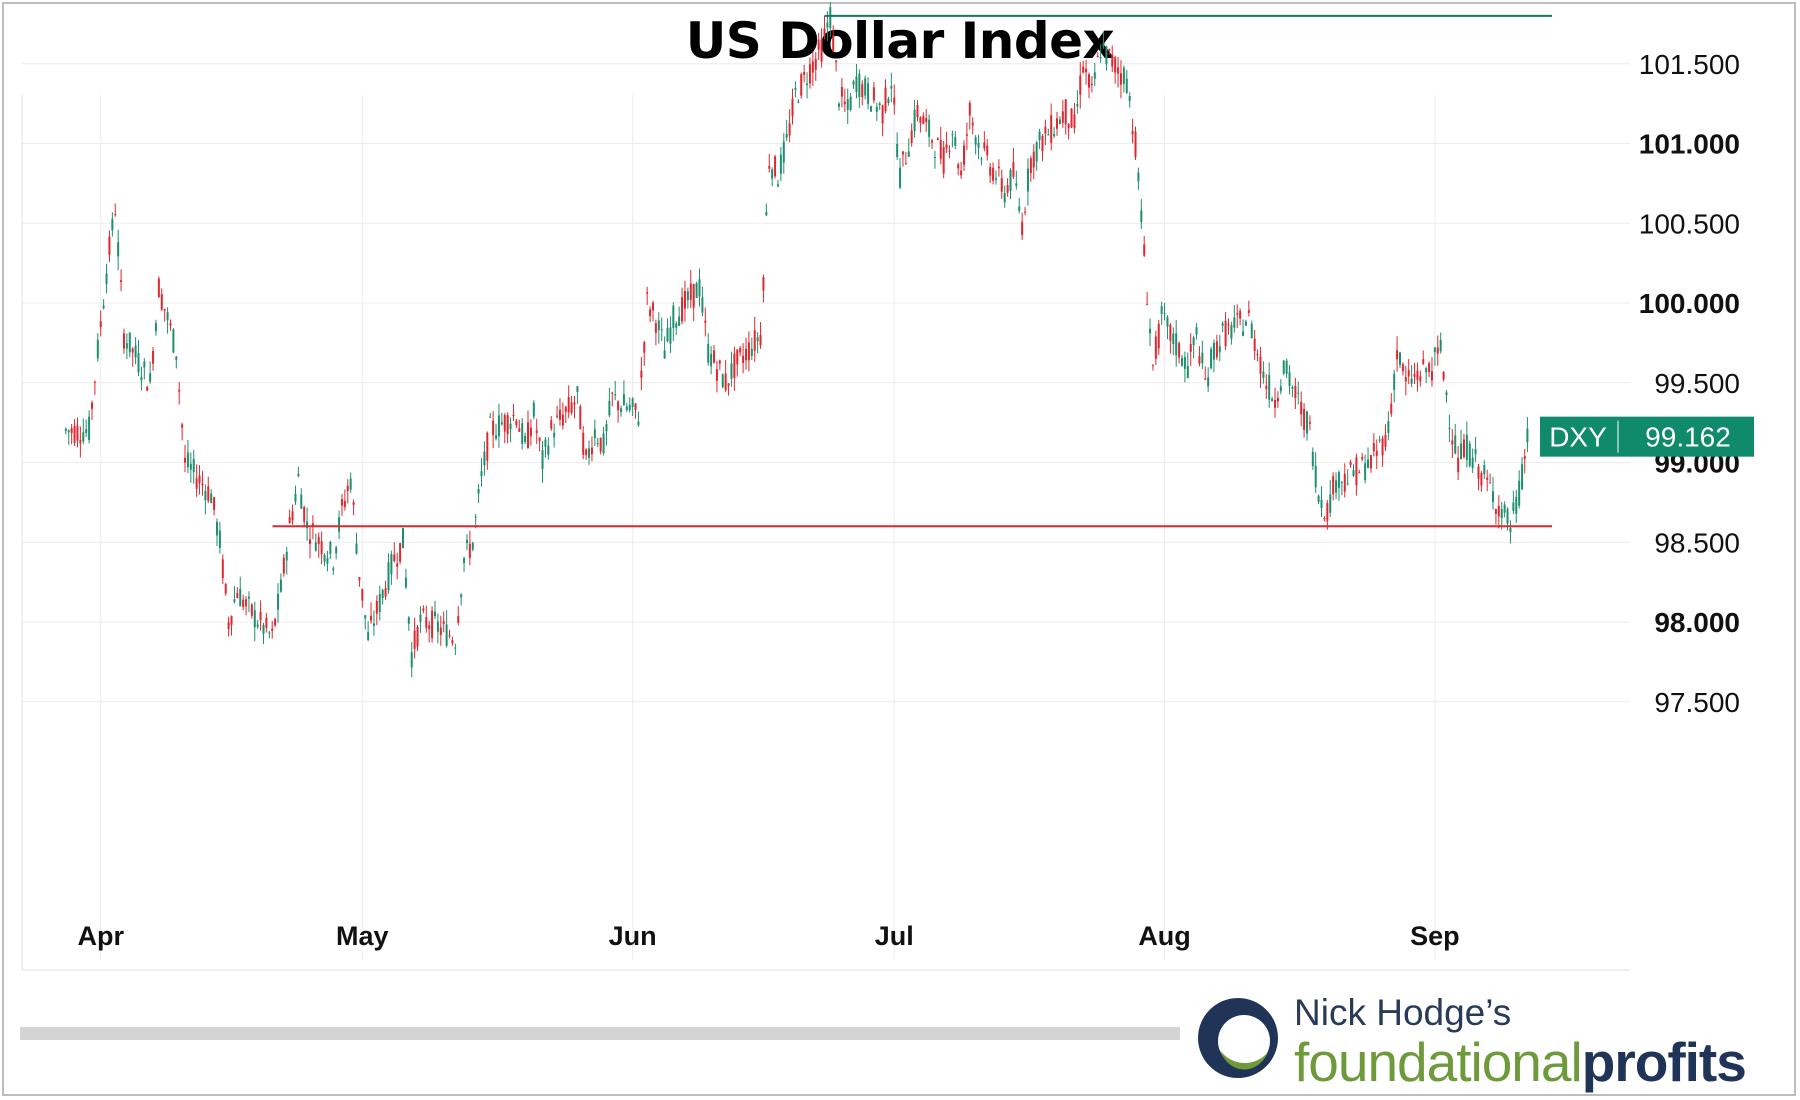  I want to click on logo-word1: foundational, so click(1438, 1062).